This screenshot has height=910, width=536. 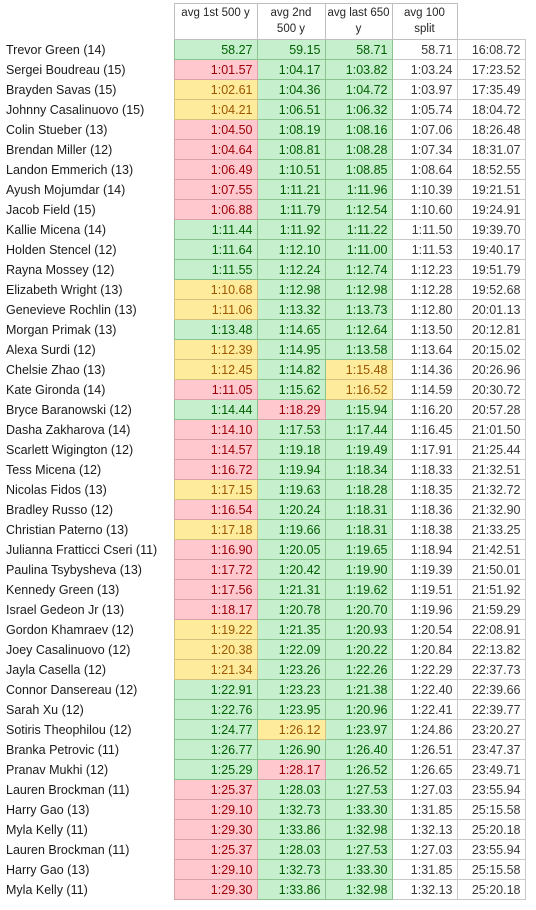 I want to click on avg-100-split-cell: 1:26.65, so click(x=424, y=769).